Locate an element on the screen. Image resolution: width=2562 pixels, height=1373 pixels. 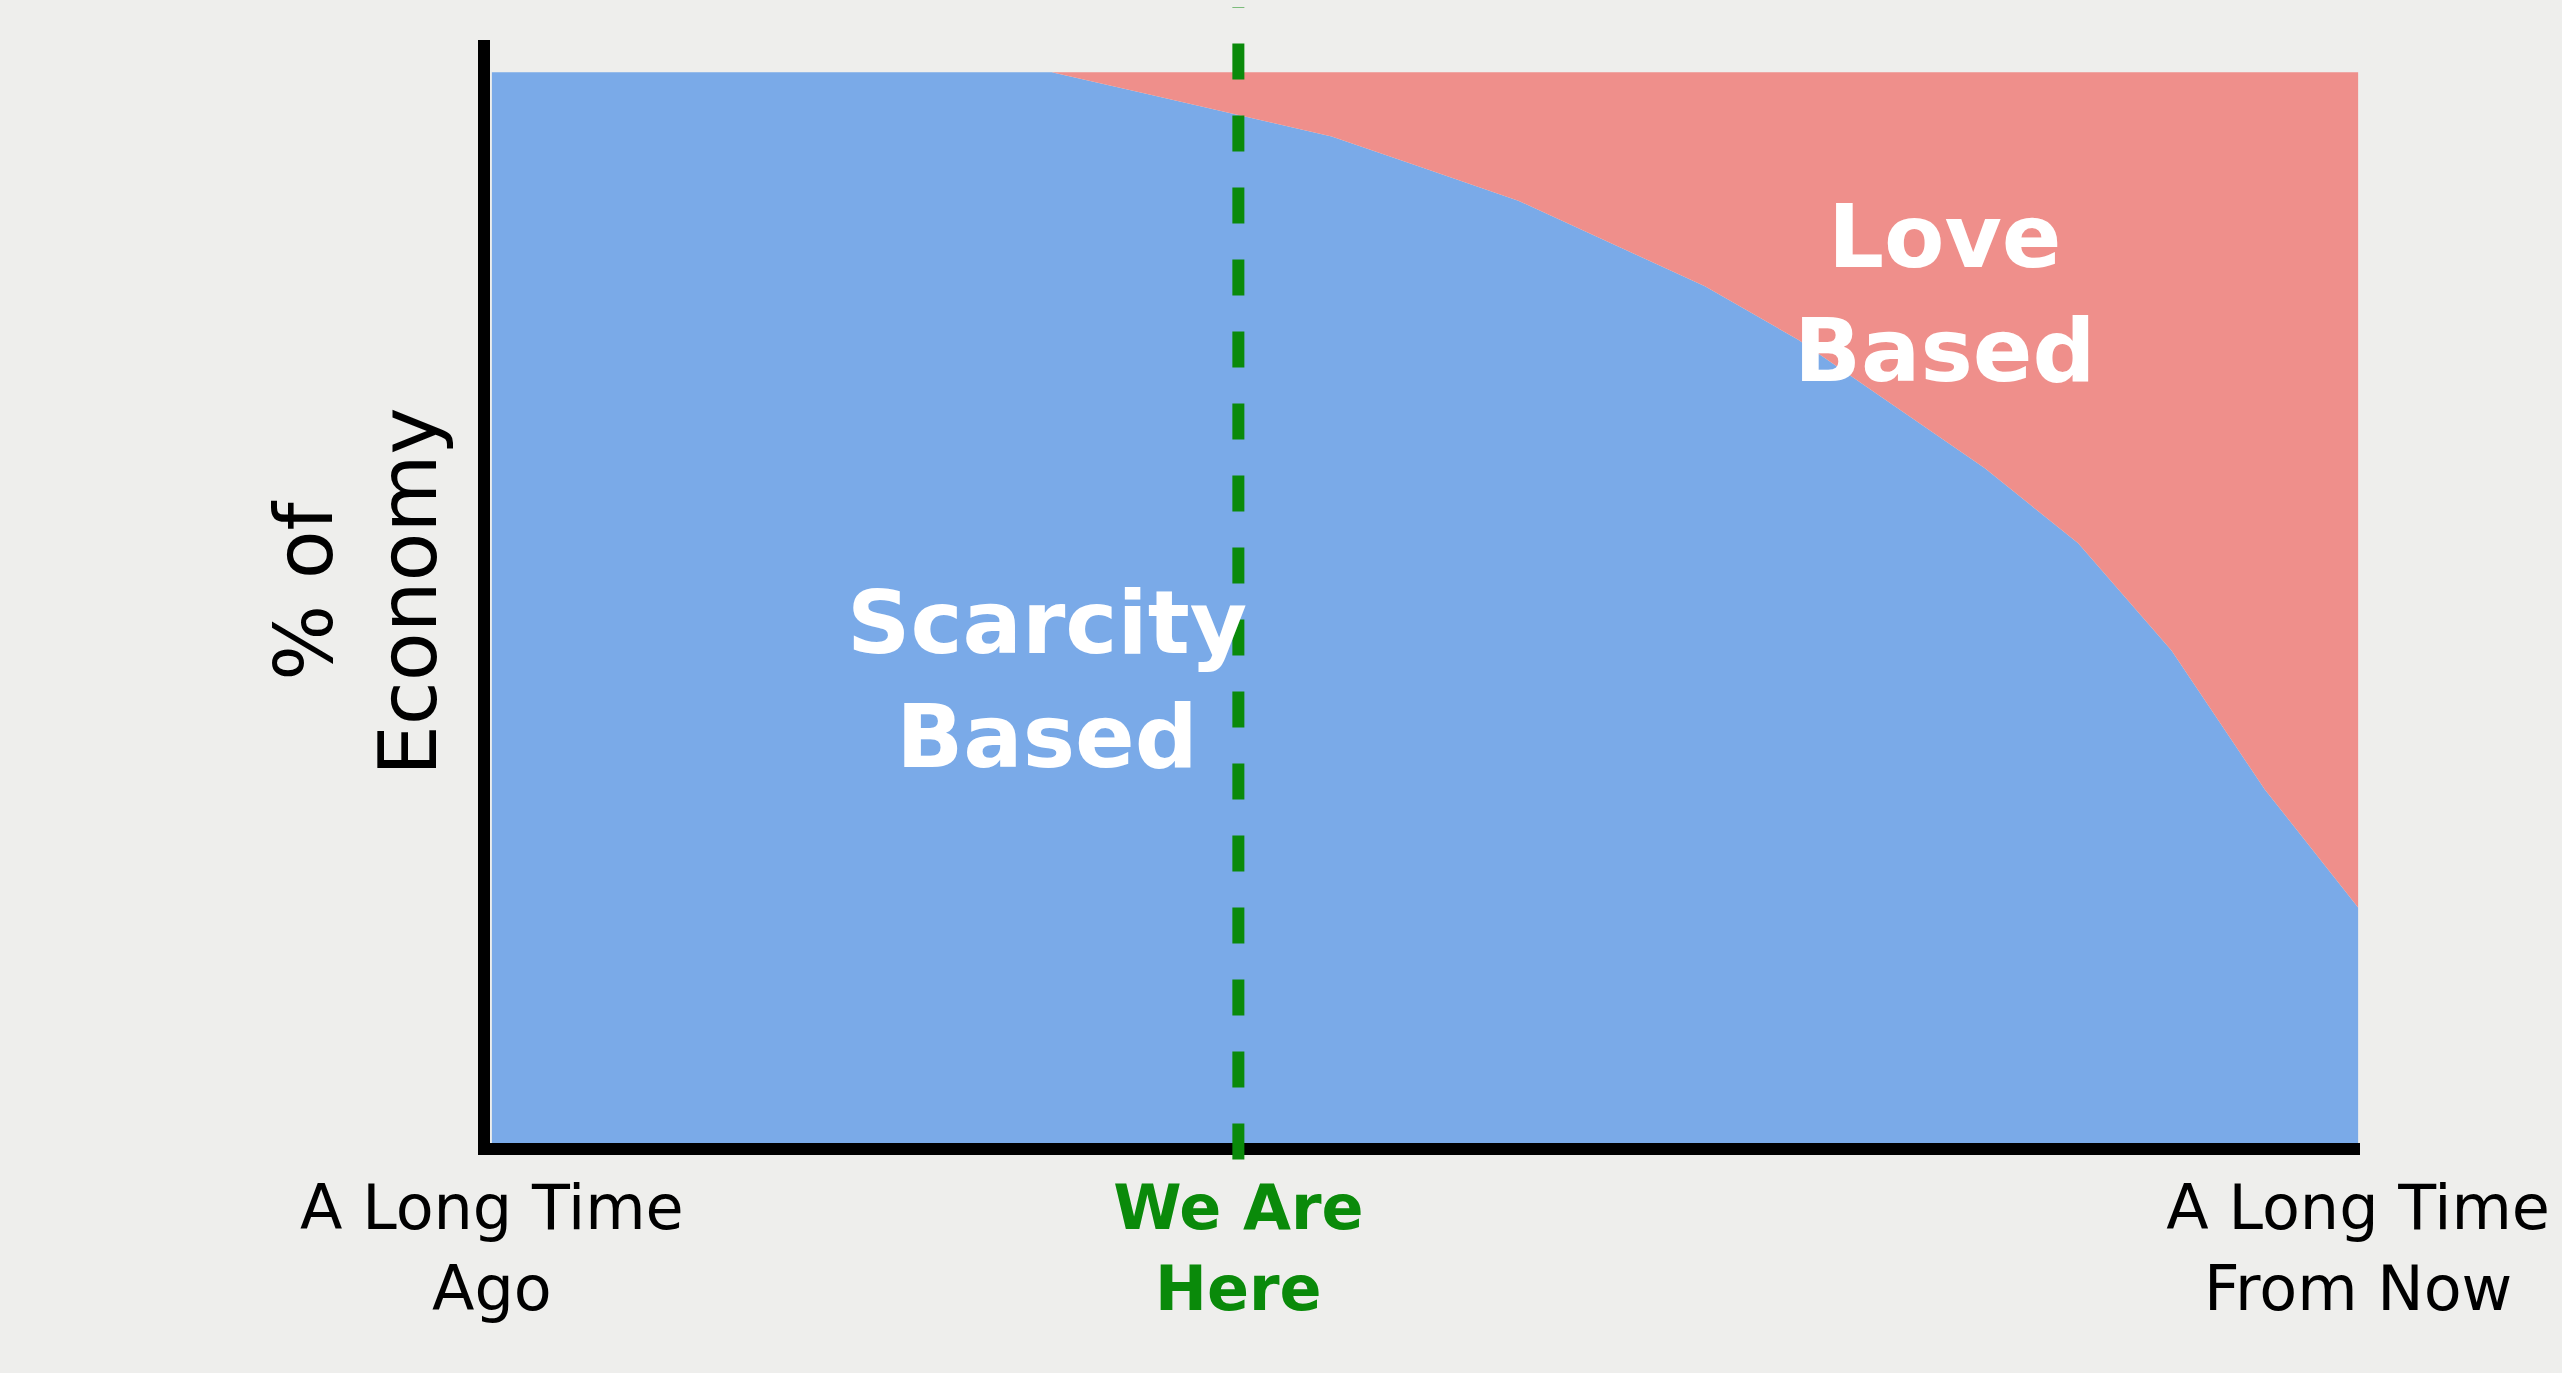
x-tick-label: A Long Time From Now is located at coordinates (2358, 1248).